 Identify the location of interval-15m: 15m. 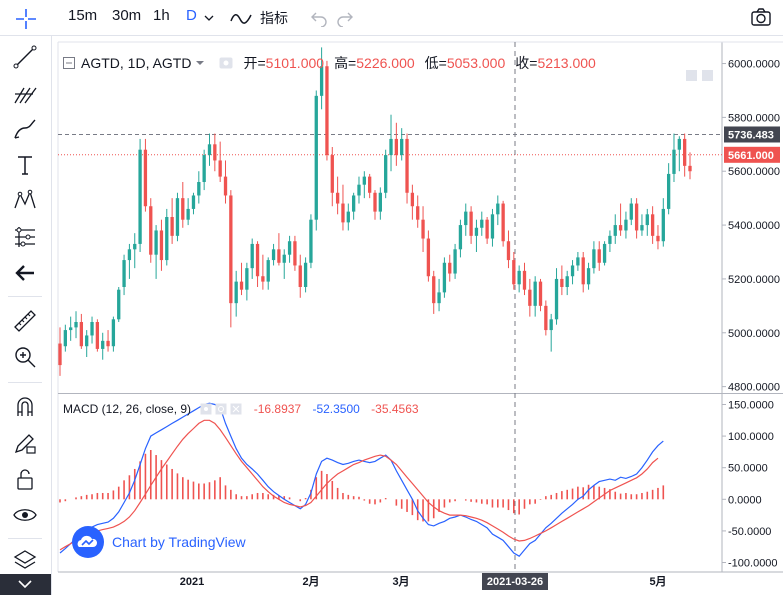
(83, 15).